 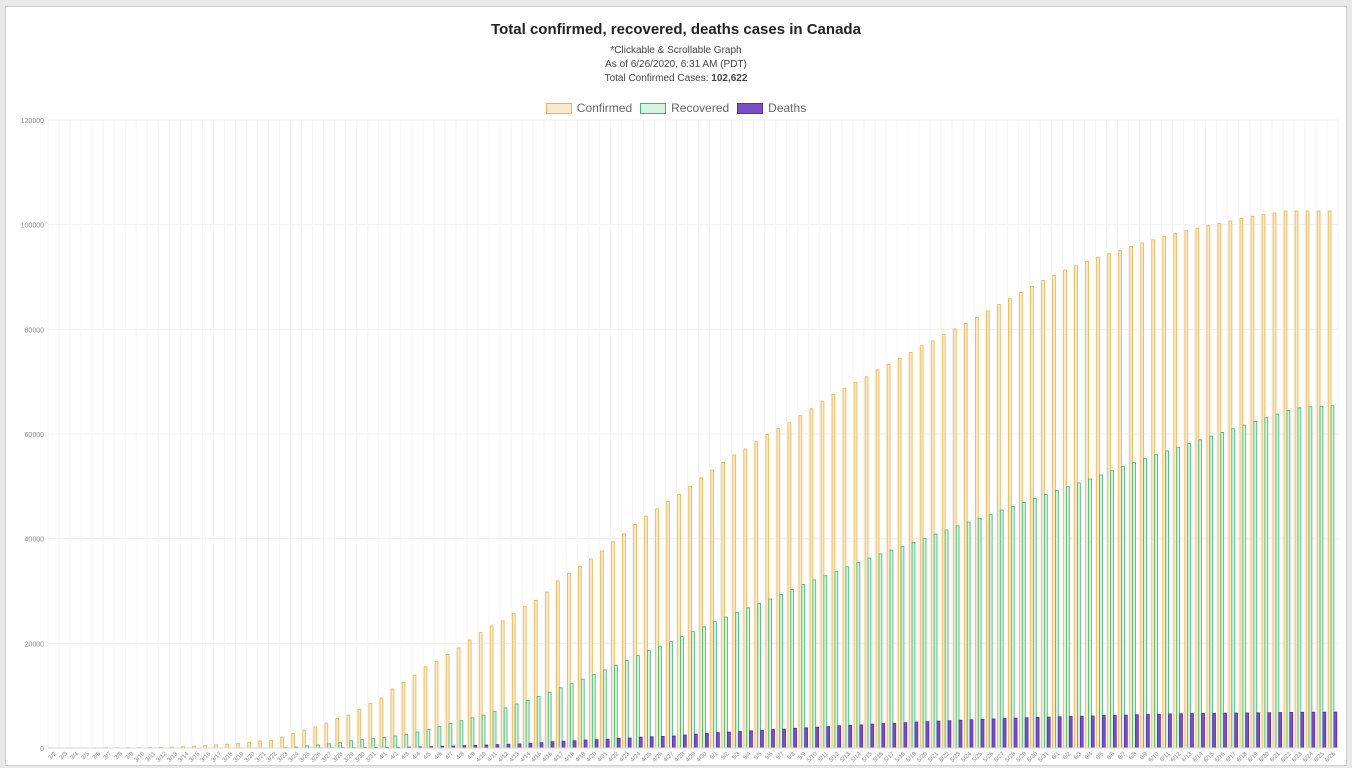 I want to click on x-tick-label: 3/11, so click(x=151, y=757).